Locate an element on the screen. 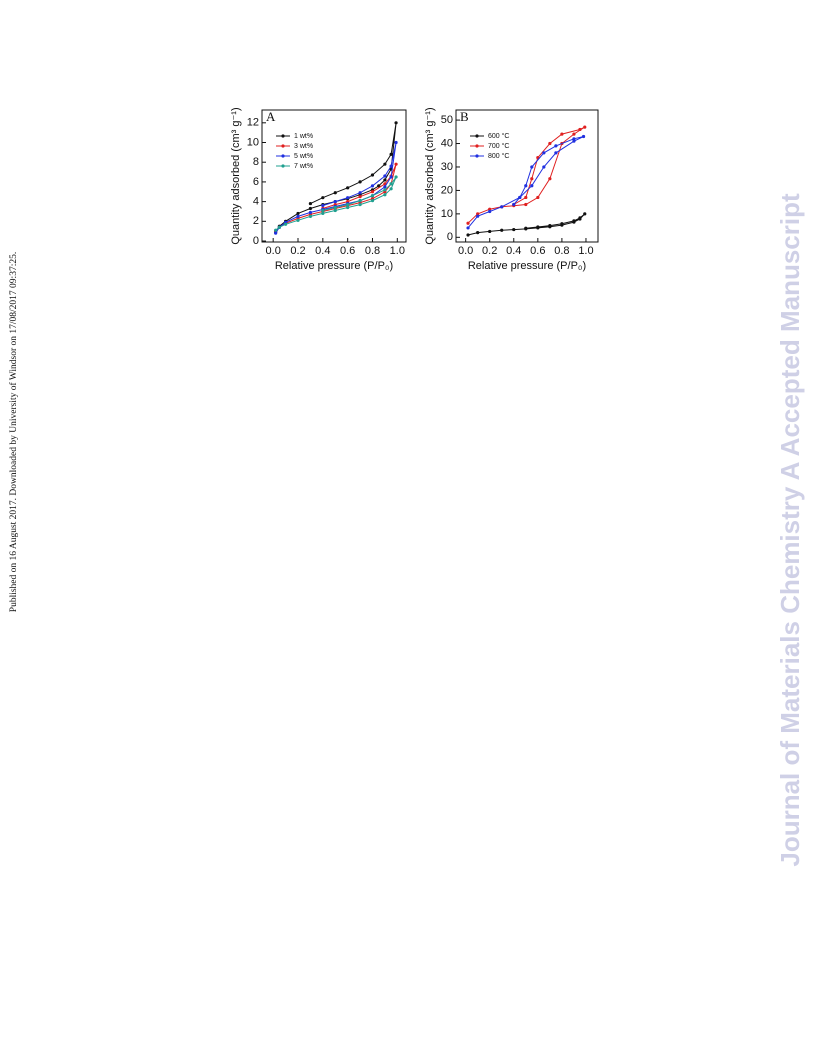 The width and height of the screenshot is (816, 1061). y-tick-label: 4 is located at coordinates (256, 202).